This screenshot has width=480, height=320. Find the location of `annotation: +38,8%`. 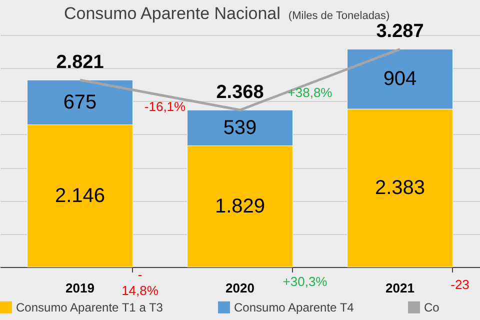

annotation: +38,8% is located at coordinates (310, 92).